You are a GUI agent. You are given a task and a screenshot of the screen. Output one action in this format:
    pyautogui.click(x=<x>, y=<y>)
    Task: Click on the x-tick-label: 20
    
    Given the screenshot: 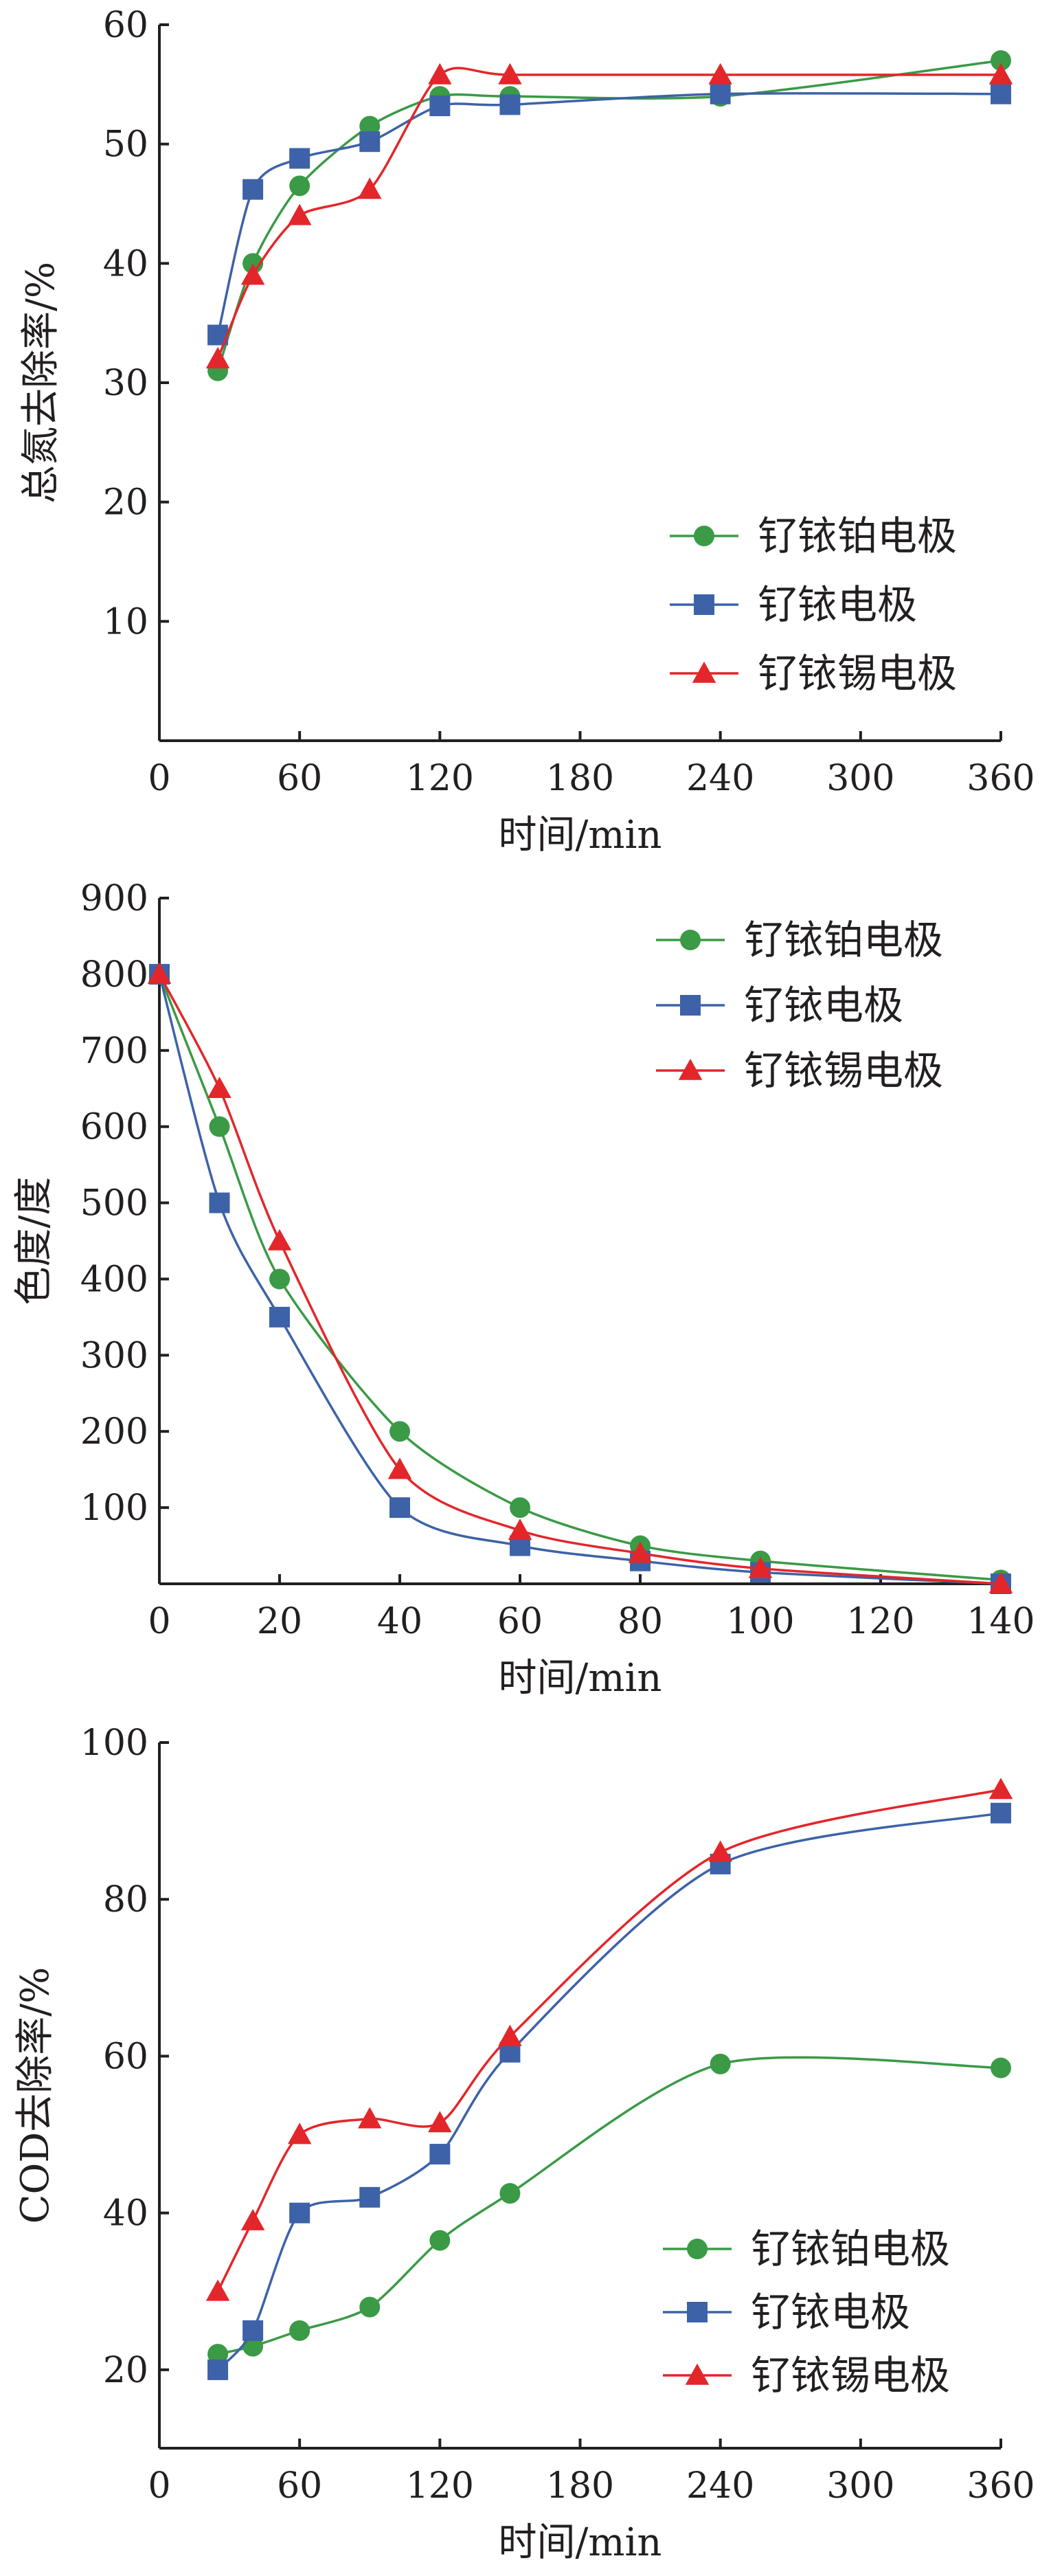 What is the action you would take?
    pyautogui.click(x=279, y=1621)
    